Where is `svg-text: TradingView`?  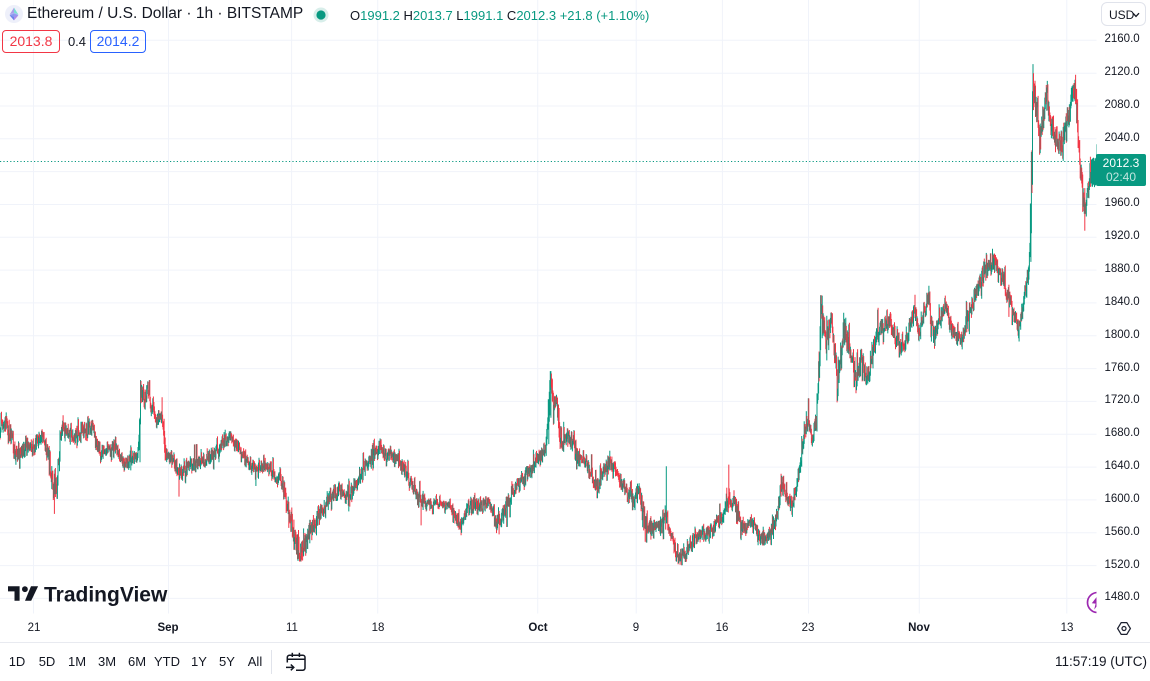
svg-text: TradingView is located at coordinates (106, 595).